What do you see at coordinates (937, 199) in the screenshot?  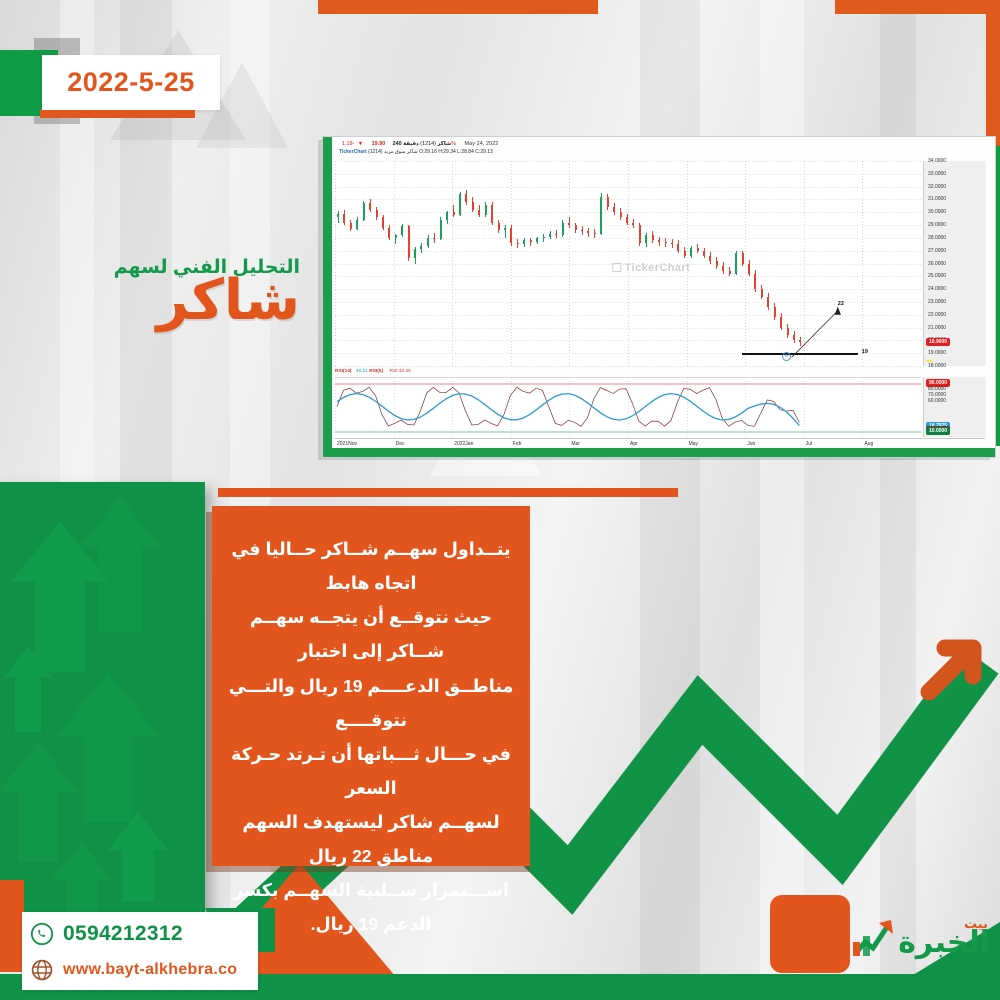 I see `price-tick-label: 31.0000` at bounding box center [937, 199].